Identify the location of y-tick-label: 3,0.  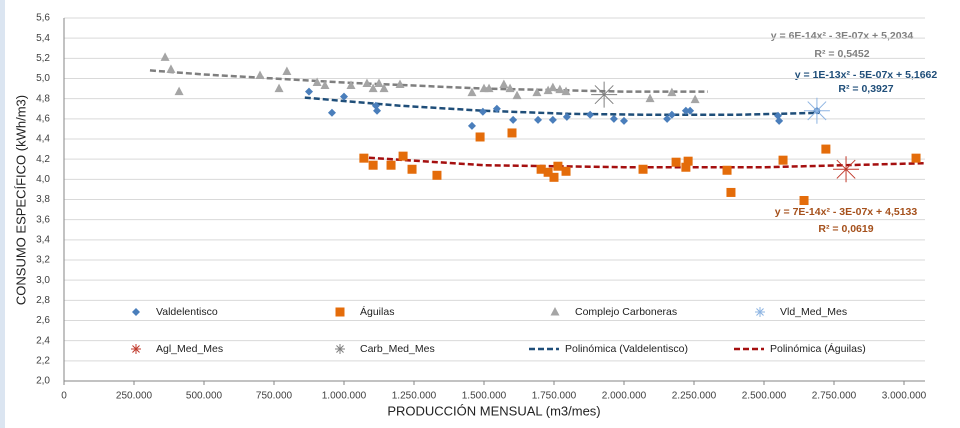
(43, 280).